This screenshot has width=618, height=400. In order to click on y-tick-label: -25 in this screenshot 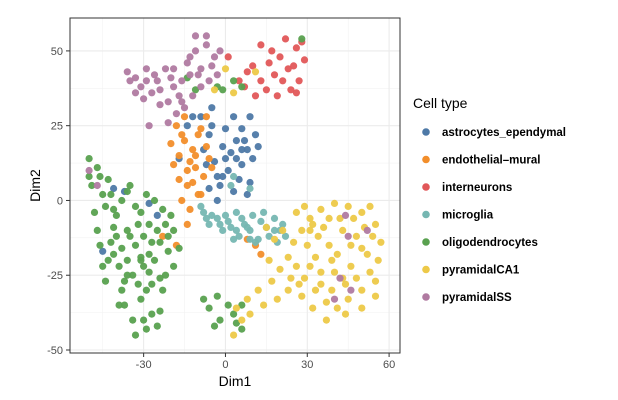, I will do `click(55, 276)`.